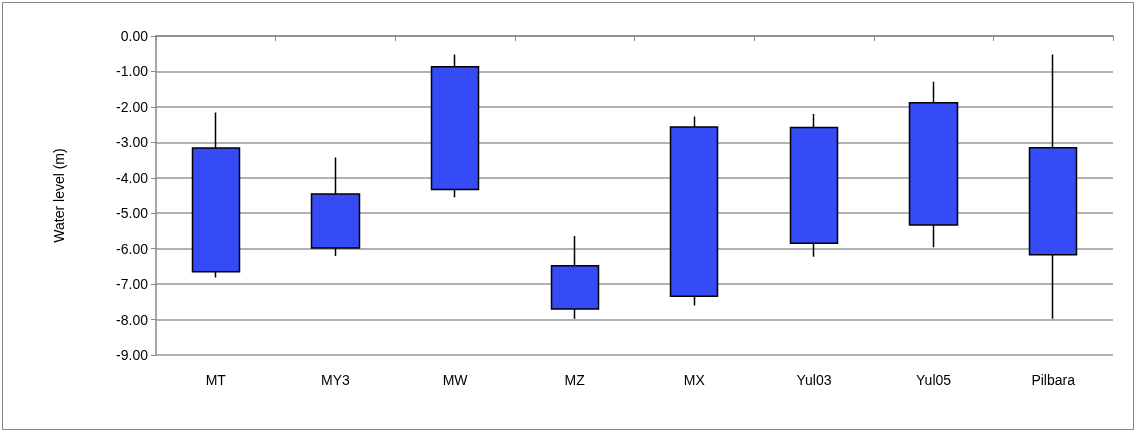 This screenshot has width=1138, height=434. I want to click on y-tick-label: 0.00, so click(134, 36).